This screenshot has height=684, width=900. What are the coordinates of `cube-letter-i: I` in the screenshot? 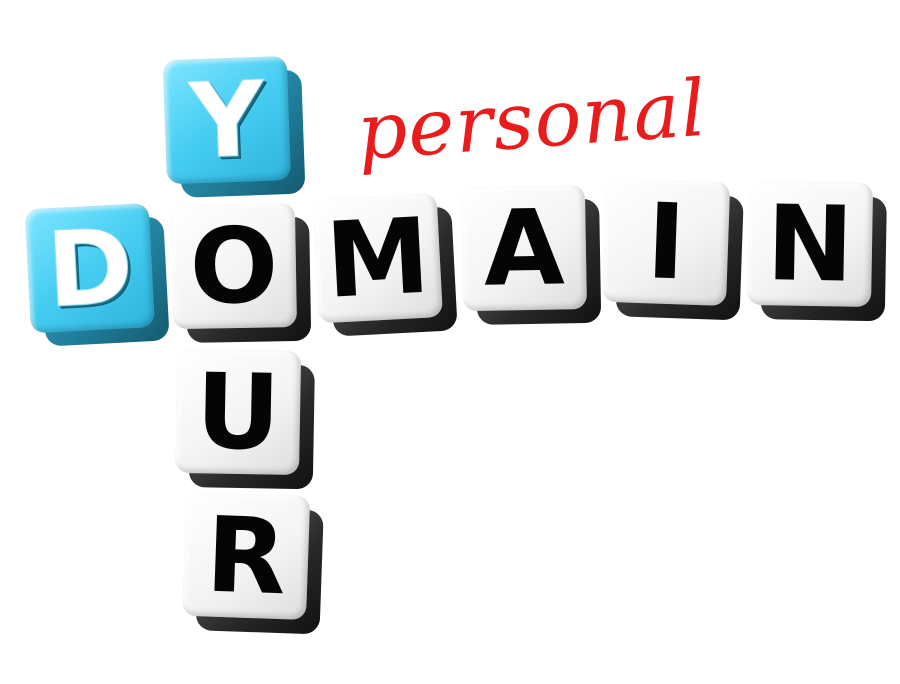 It's located at (666, 242).